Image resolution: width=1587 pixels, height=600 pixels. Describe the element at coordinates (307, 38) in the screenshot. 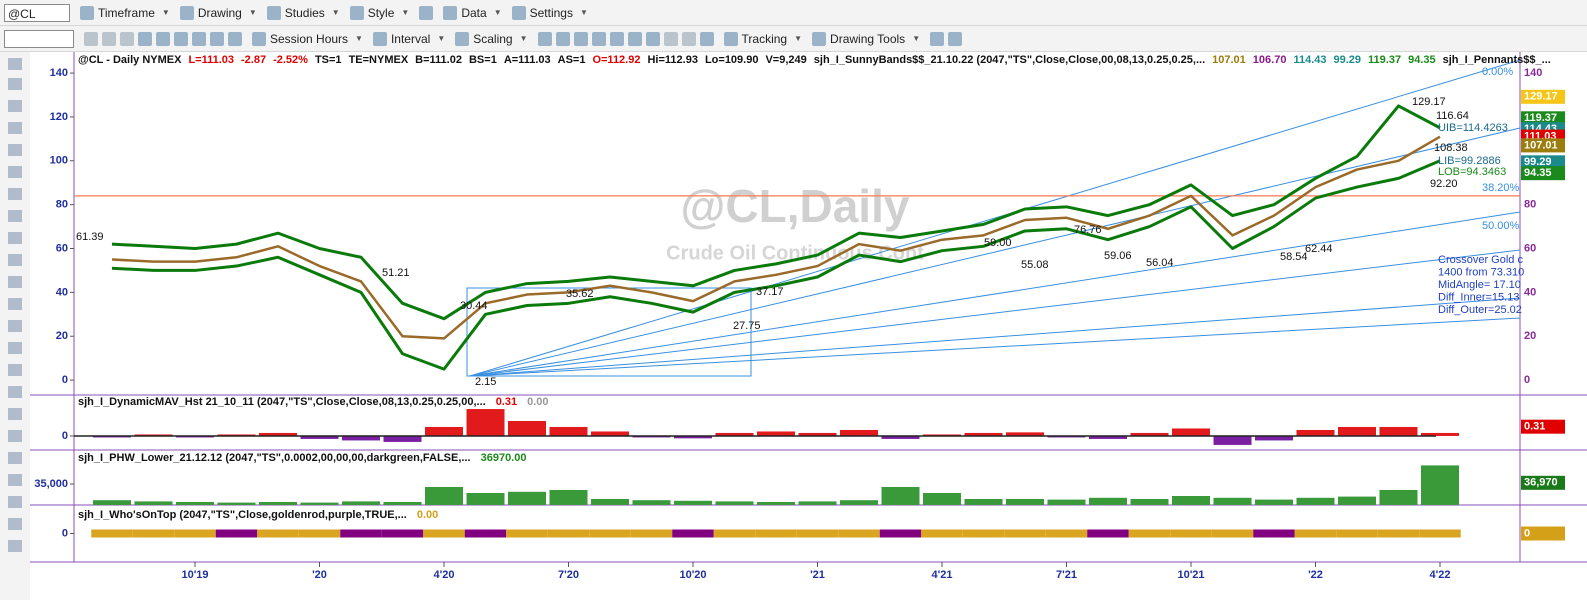

I see `menu-session-hours: Session Hours ▼` at that location.